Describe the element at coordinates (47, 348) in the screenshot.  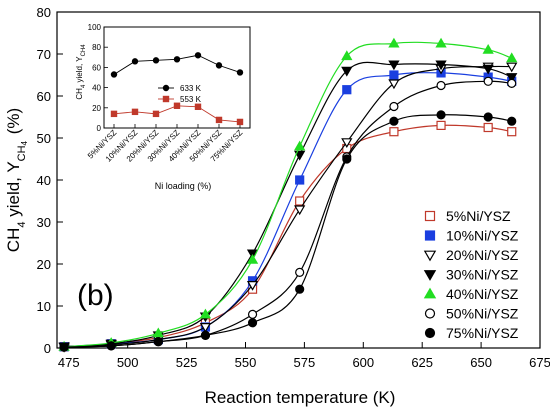
I see `y-tick-label: 0` at that location.